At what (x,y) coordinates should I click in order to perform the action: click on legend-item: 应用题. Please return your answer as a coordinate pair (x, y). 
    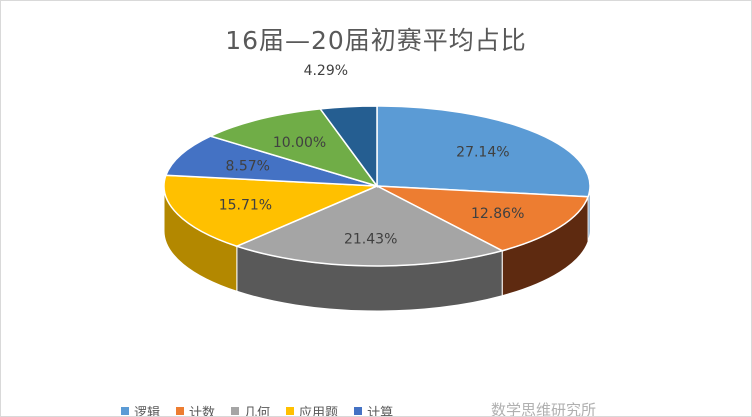
    Looking at the image, I should click on (312, 409).